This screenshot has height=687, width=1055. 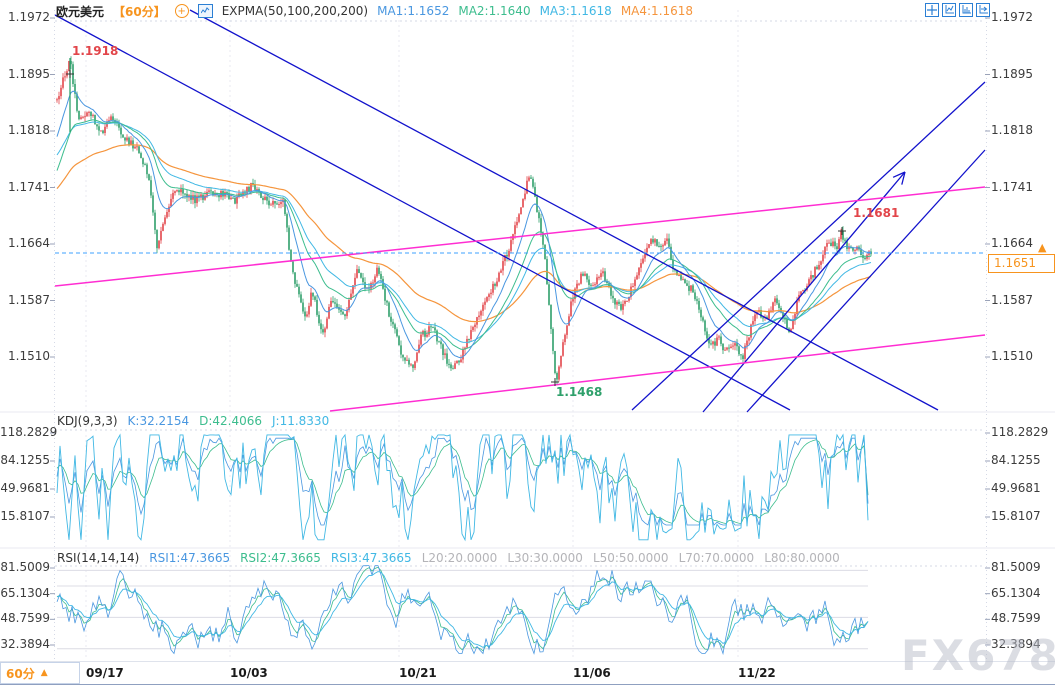 I want to click on date-label: 10/03, so click(x=249, y=673).